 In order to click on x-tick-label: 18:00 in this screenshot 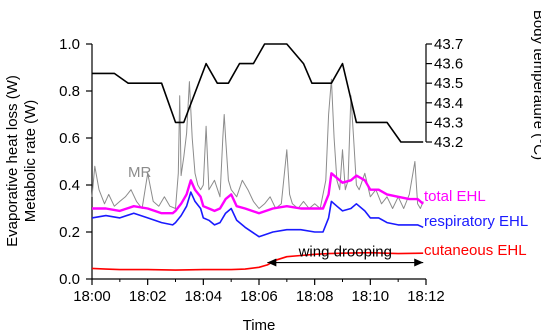, I will do `click(92, 296)`.